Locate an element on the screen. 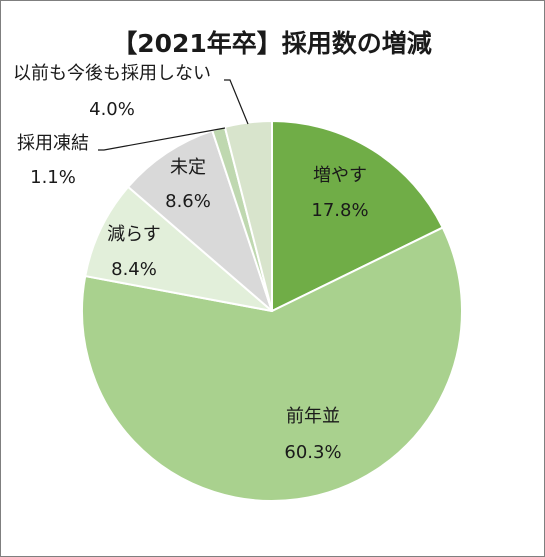 The image size is (545, 557). chart-title: 【2021年卒】採用数の増減 is located at coordinates (272, 43).